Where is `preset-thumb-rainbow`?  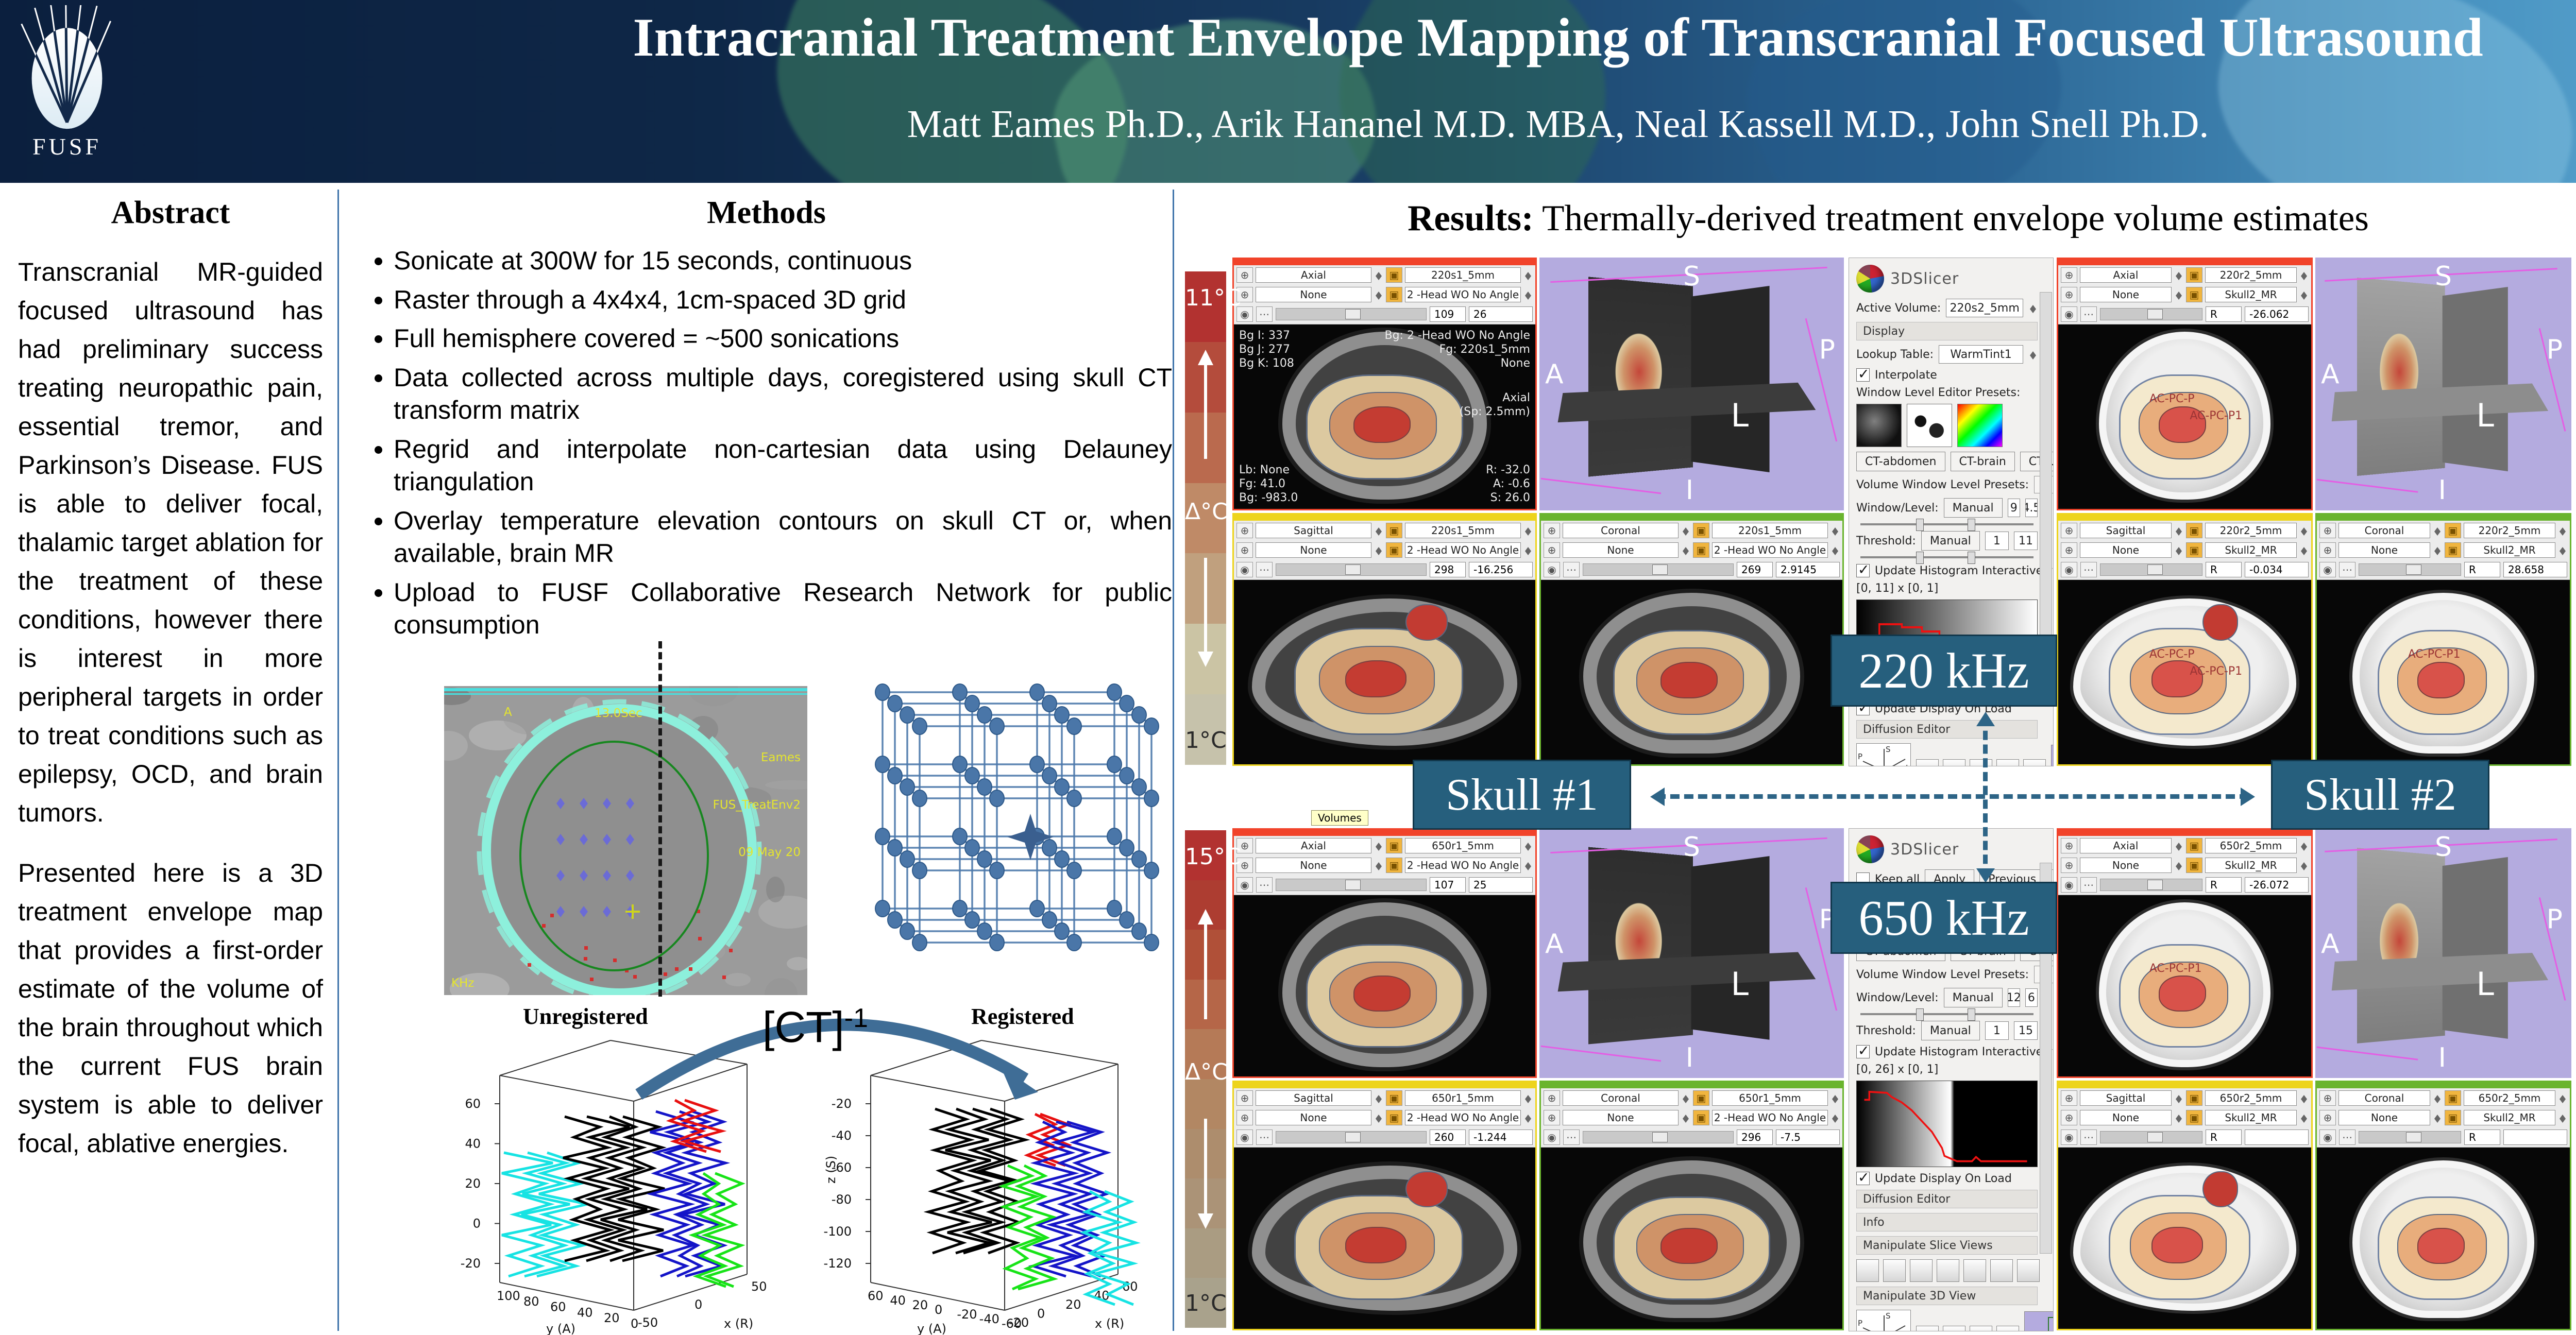
preset-thumb-rainbow is located at coordinates (1980, 425).